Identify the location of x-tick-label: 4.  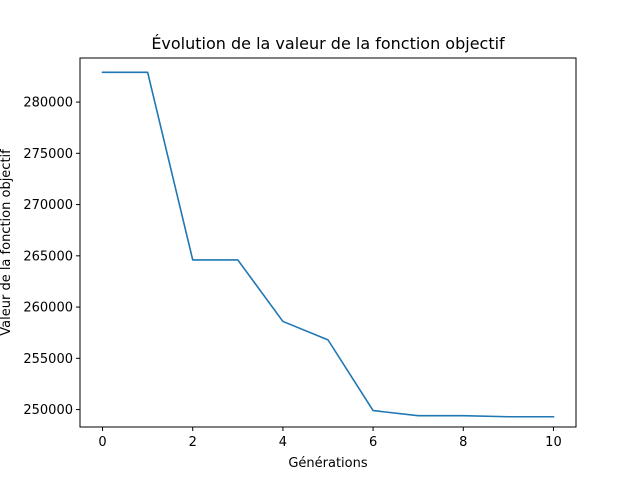
(283, 442).